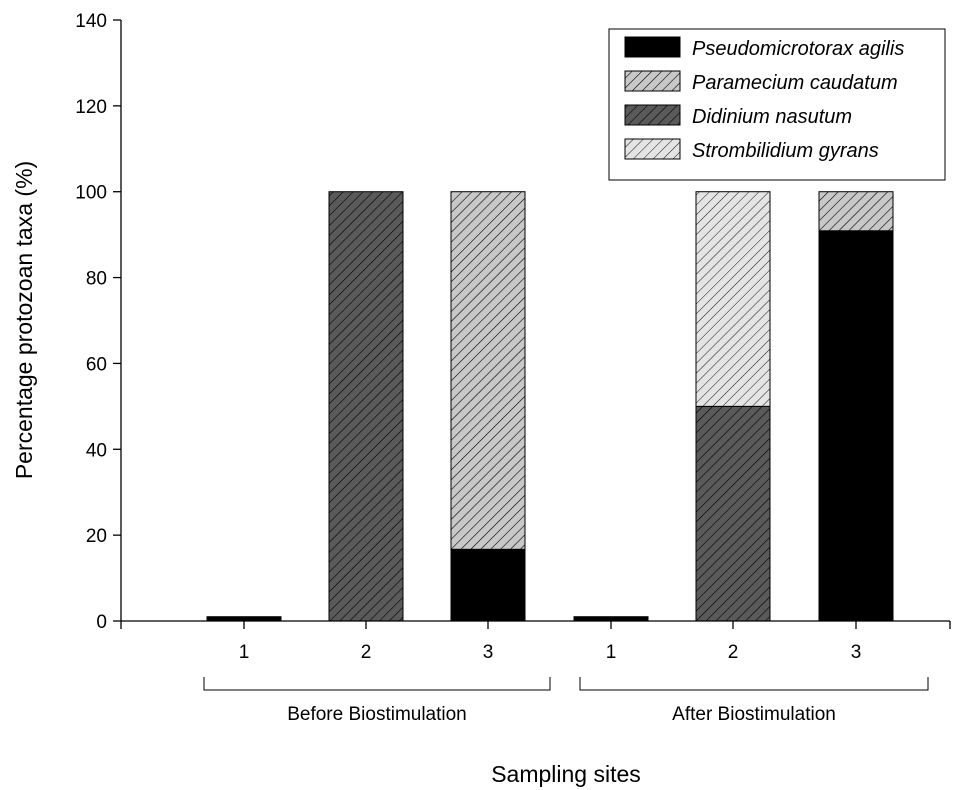 The width and height of the screenshot is (969, 790). What do you see at coordinates (91, 193) in the screenshot?
I see `y-tick-label-100: 100` at bounding box center [91, 193].